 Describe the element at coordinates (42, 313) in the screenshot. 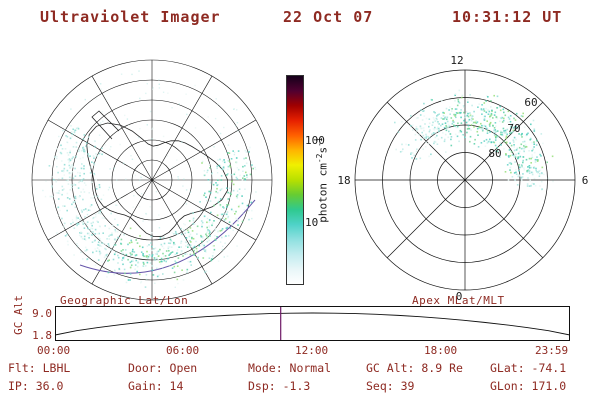

I see `gc-alt-tick-9: 9.0` at that location.